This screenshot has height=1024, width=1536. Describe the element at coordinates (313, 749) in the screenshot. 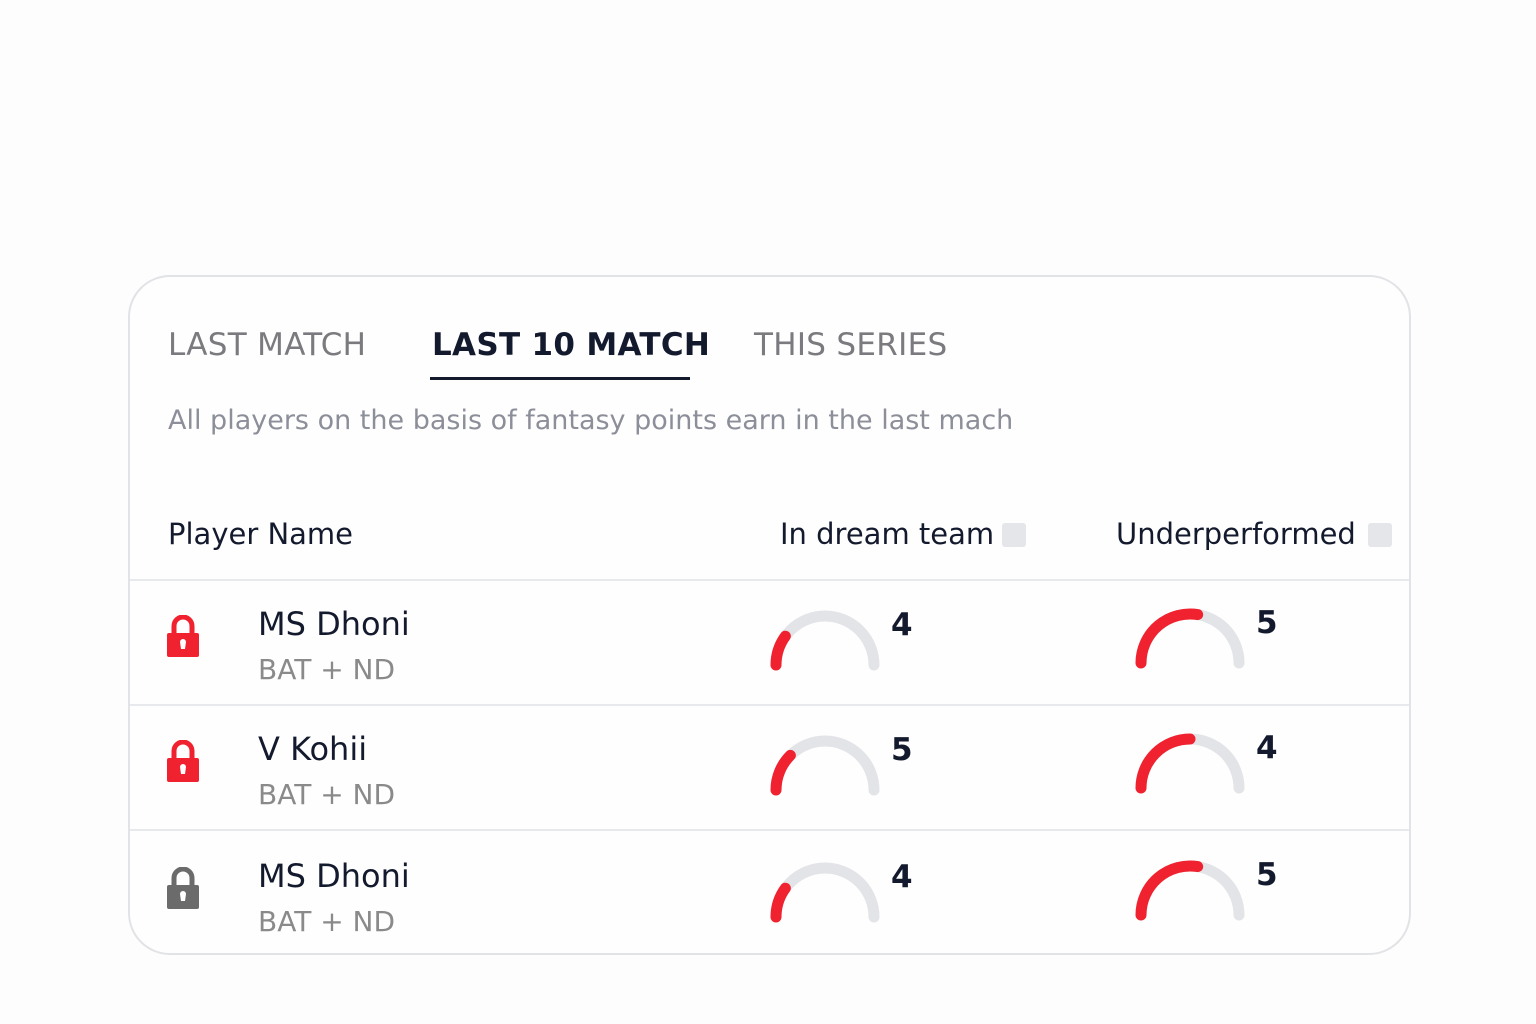

I see `player-name: V Kohii` at that location.